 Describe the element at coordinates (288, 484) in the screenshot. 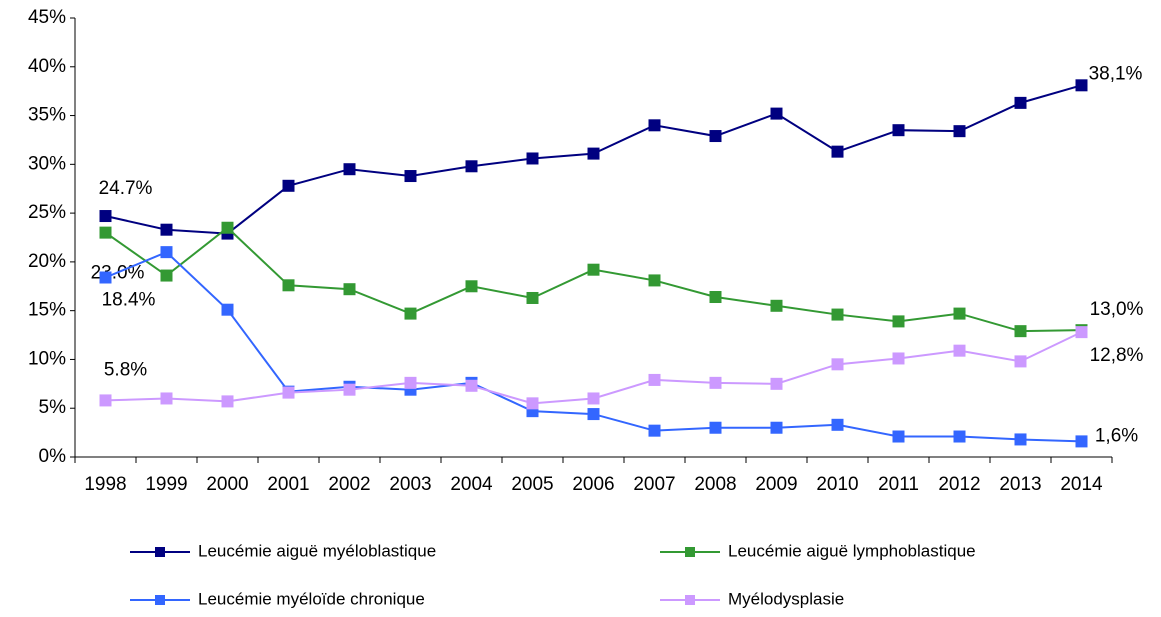

I see `x-tick-label: 2001` at that location.